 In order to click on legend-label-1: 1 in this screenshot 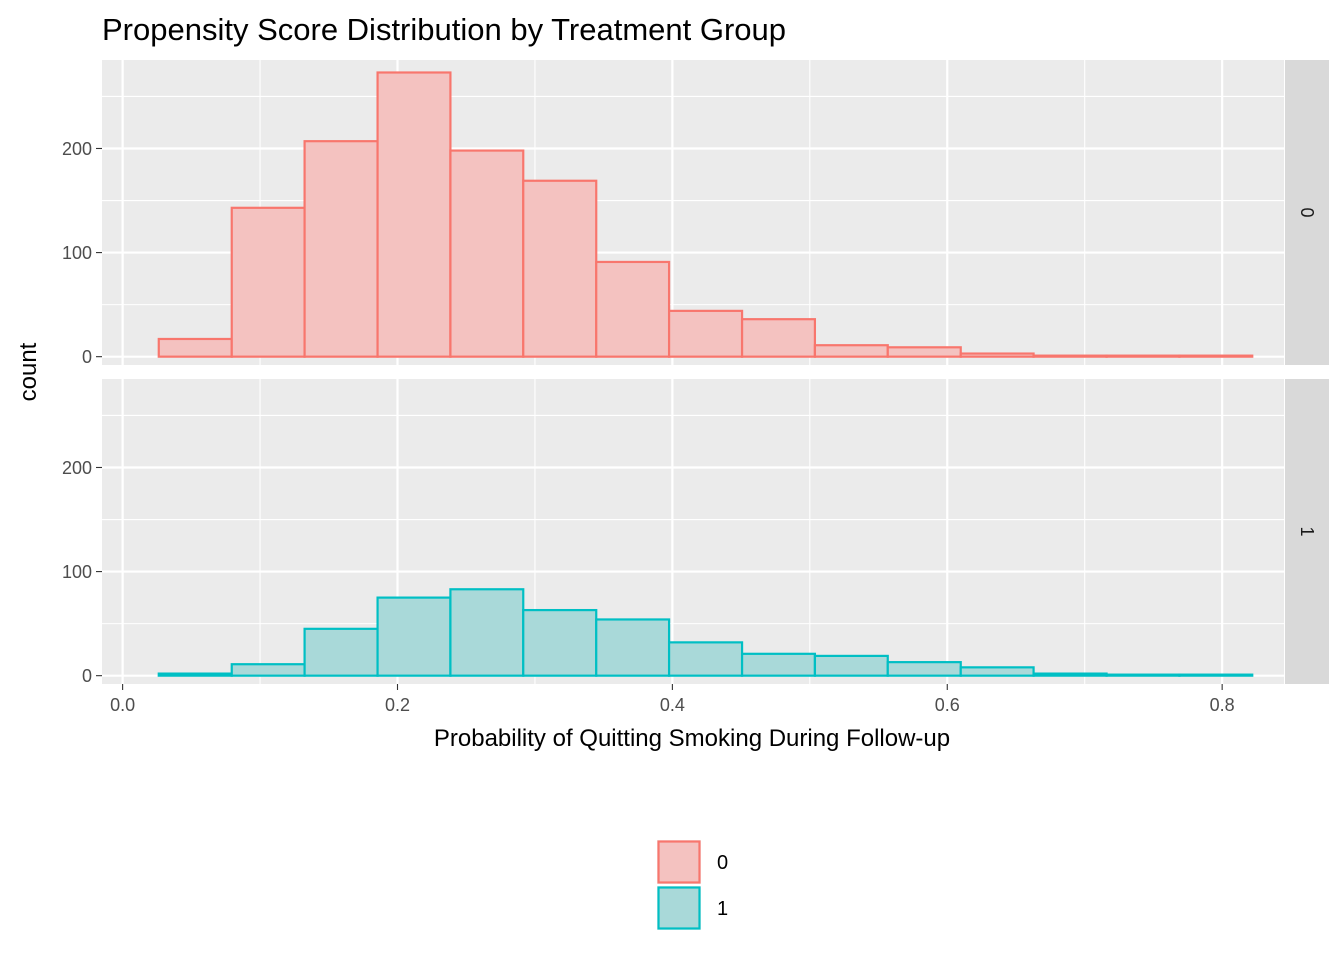, I will do `click(722, 909)`.